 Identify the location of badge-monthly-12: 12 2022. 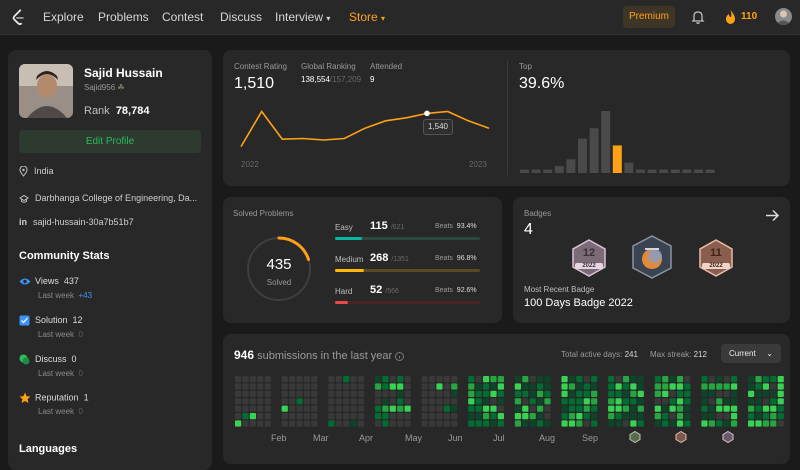
(589, 259).